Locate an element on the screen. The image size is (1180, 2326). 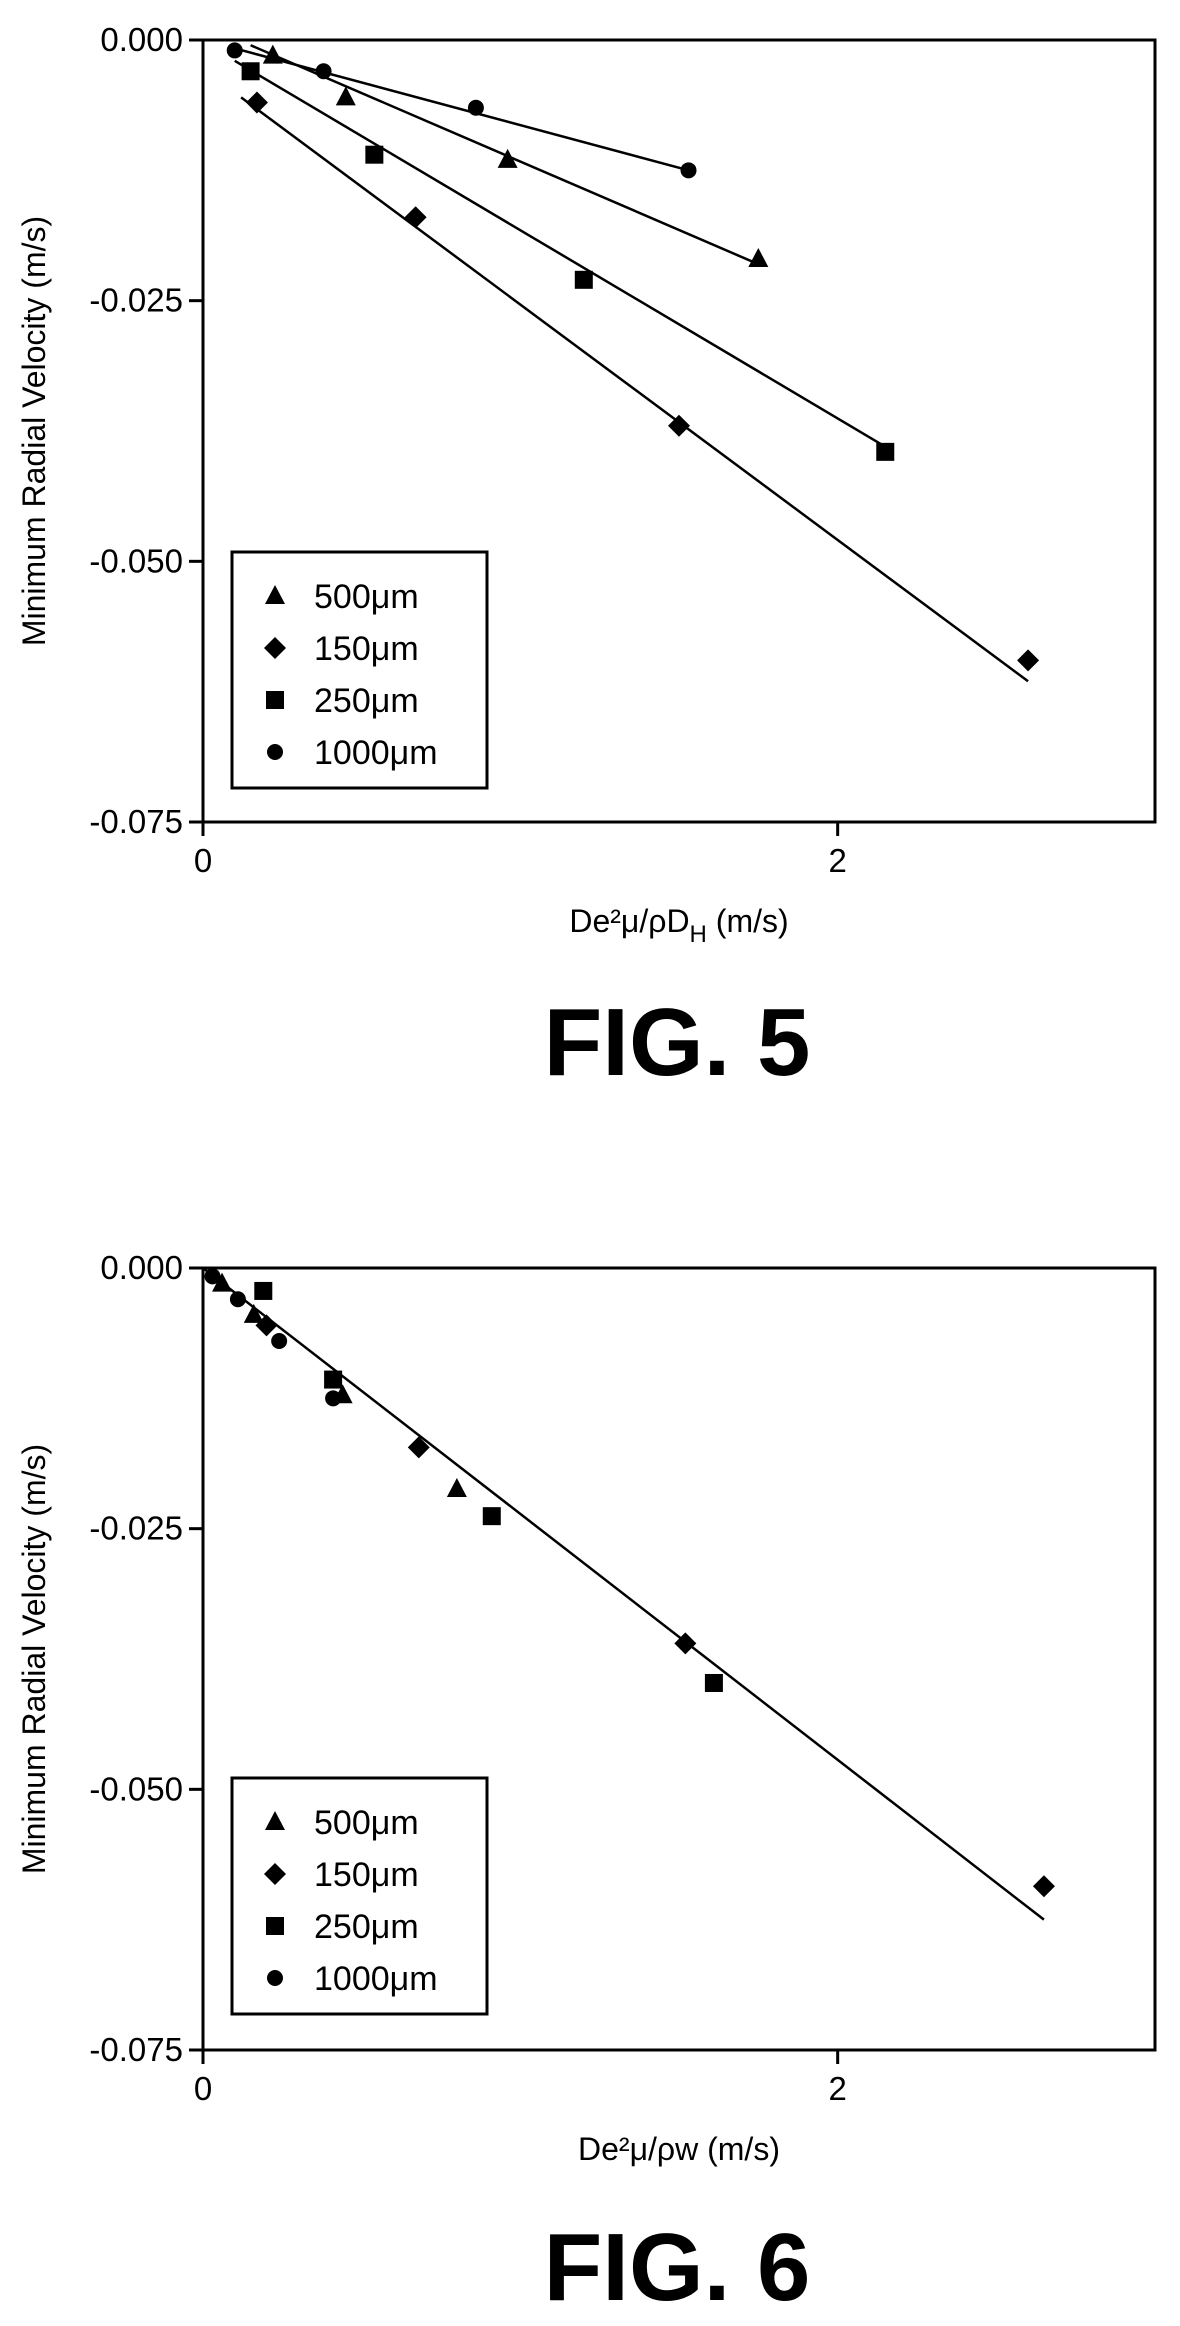
figure-caption: FIG. 6 is located at coordinates (677, 2267).